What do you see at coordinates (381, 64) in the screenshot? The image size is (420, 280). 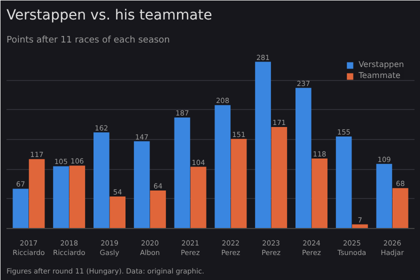 I see `legend-label: Verstappen` at bounding box center [381, 64].